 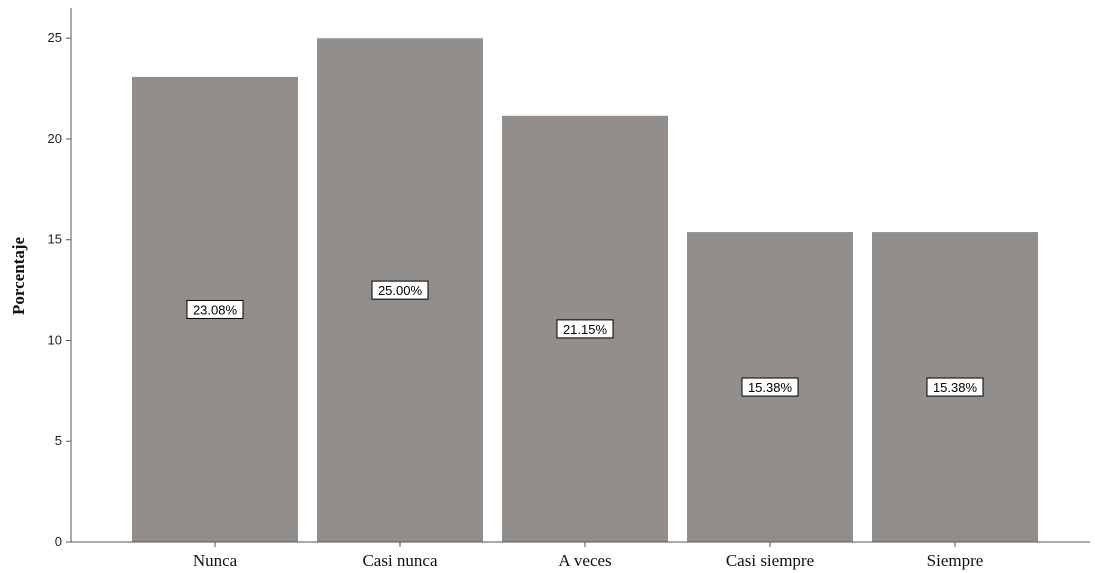 I want to click on x-tick-label: Nunca, so click(x=215, y=560).